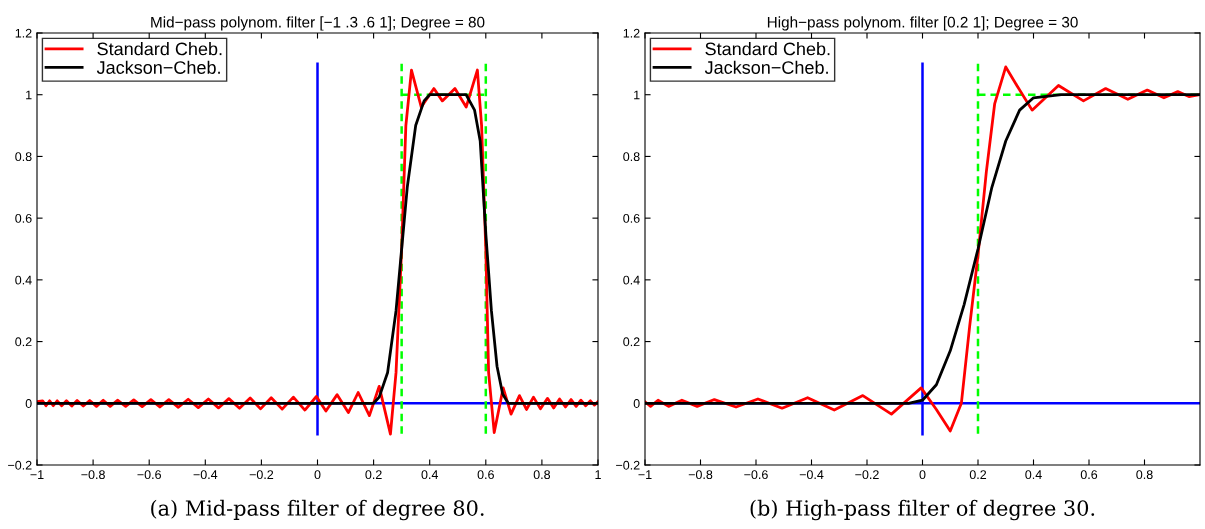  What do you see at coordinates (922, 510) in the screenshot?
I see `text: (b) High-pass filter of degree 30.` at bounding box center [922, 510].